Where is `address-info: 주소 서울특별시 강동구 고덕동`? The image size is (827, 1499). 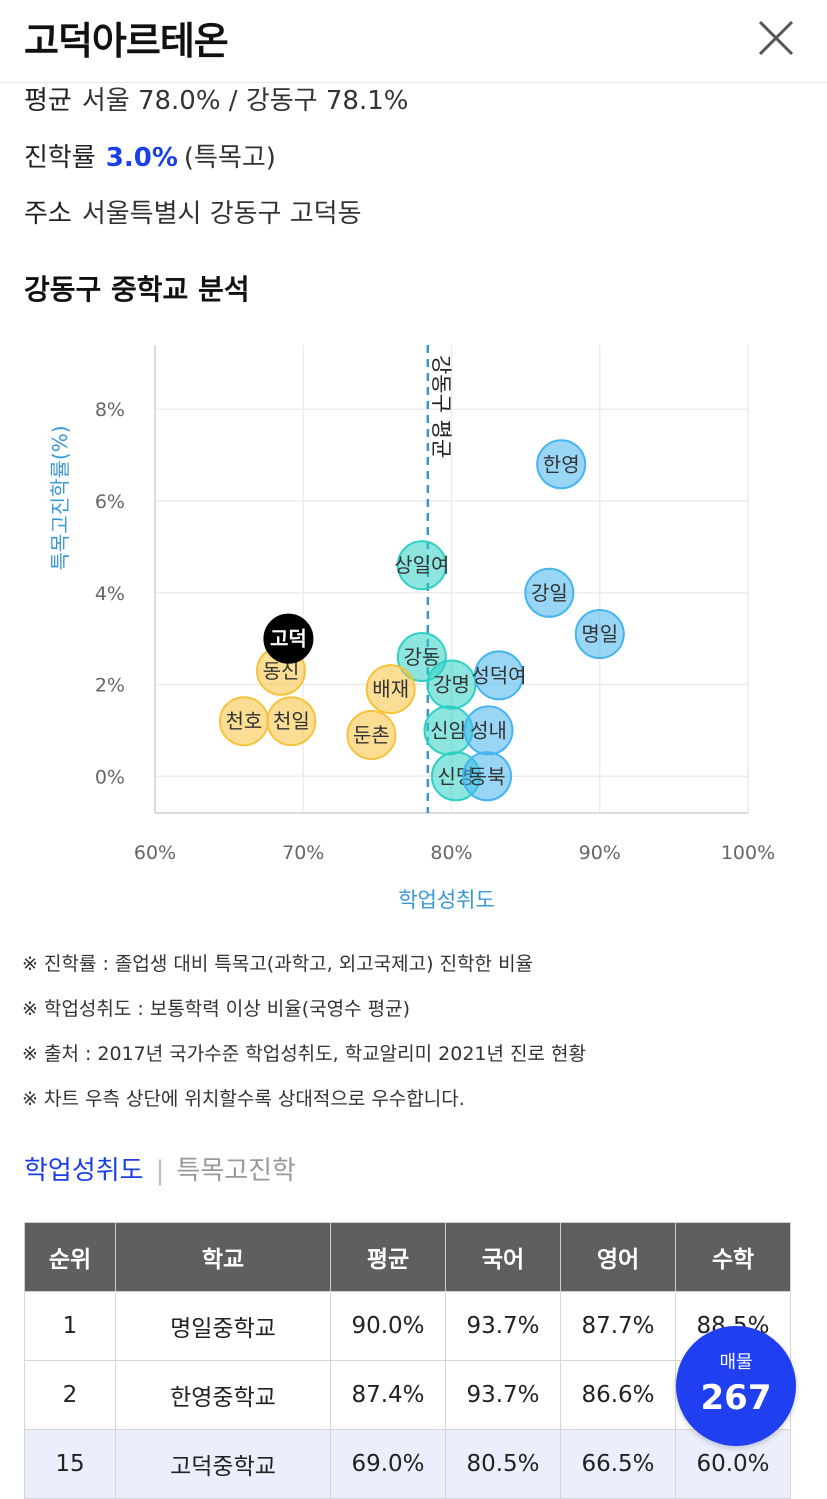 address-info: 주소 서울특별시 강동구 고덕동 is located at coordinates (193, 211).